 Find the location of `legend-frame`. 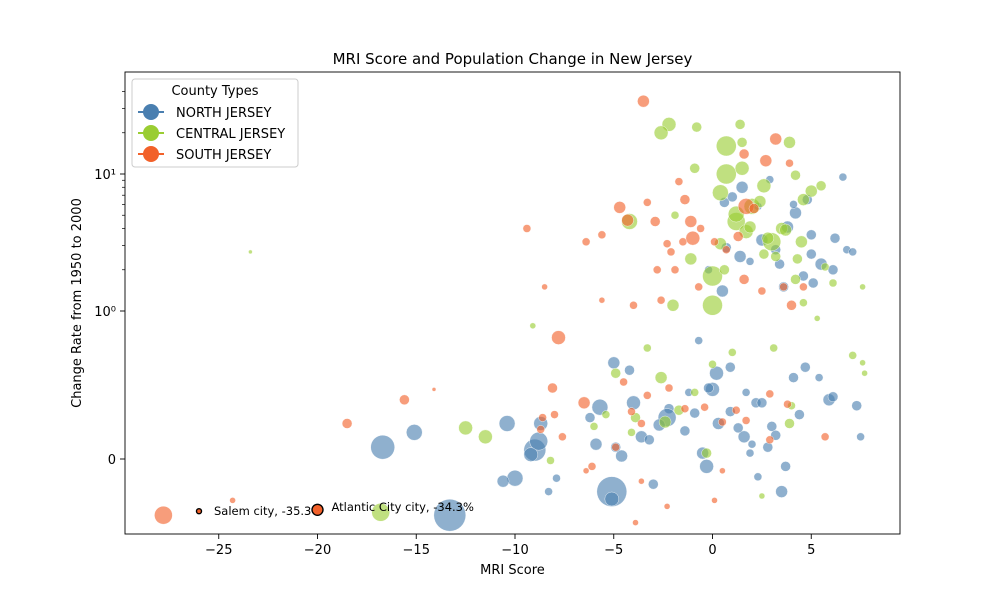

legend-frame is located at coordinates (215, 123).